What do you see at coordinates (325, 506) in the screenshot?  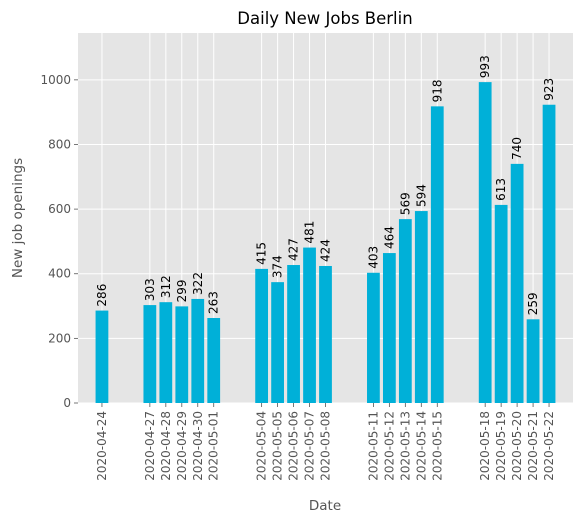 I see `x-axis-label: Date` at bounding box center [325, 506].